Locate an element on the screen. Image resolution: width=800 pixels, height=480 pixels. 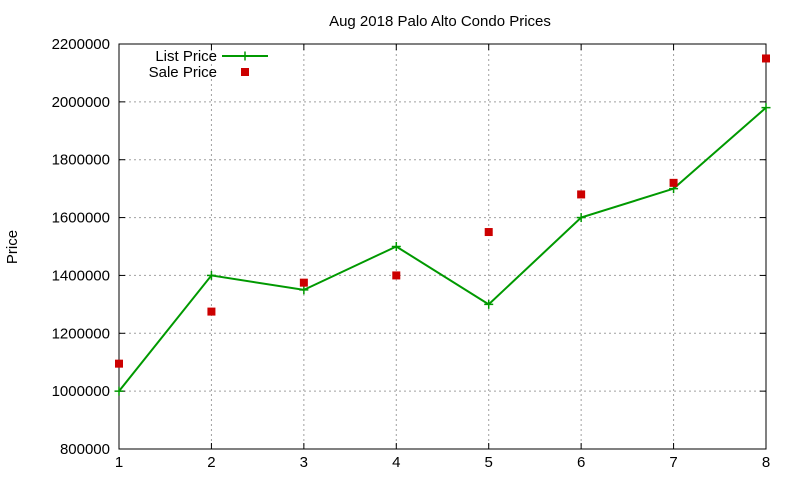
y-tick-label: 2000000 is located at coordinates (81, 102).